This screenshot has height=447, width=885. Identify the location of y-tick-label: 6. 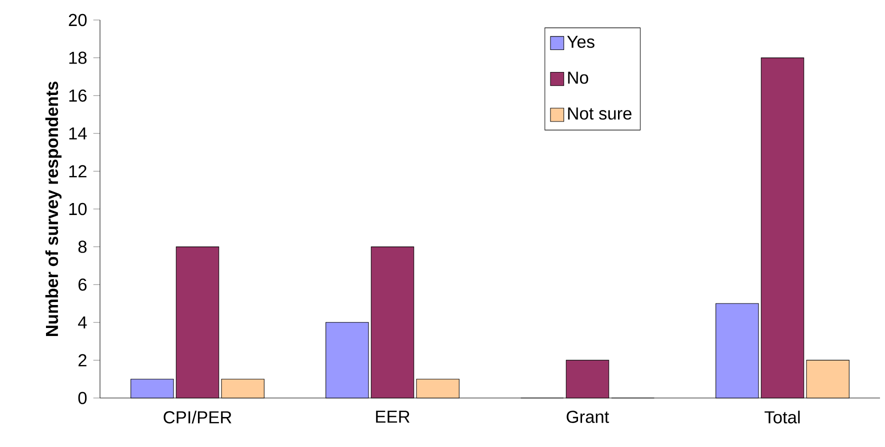
(82, 284).